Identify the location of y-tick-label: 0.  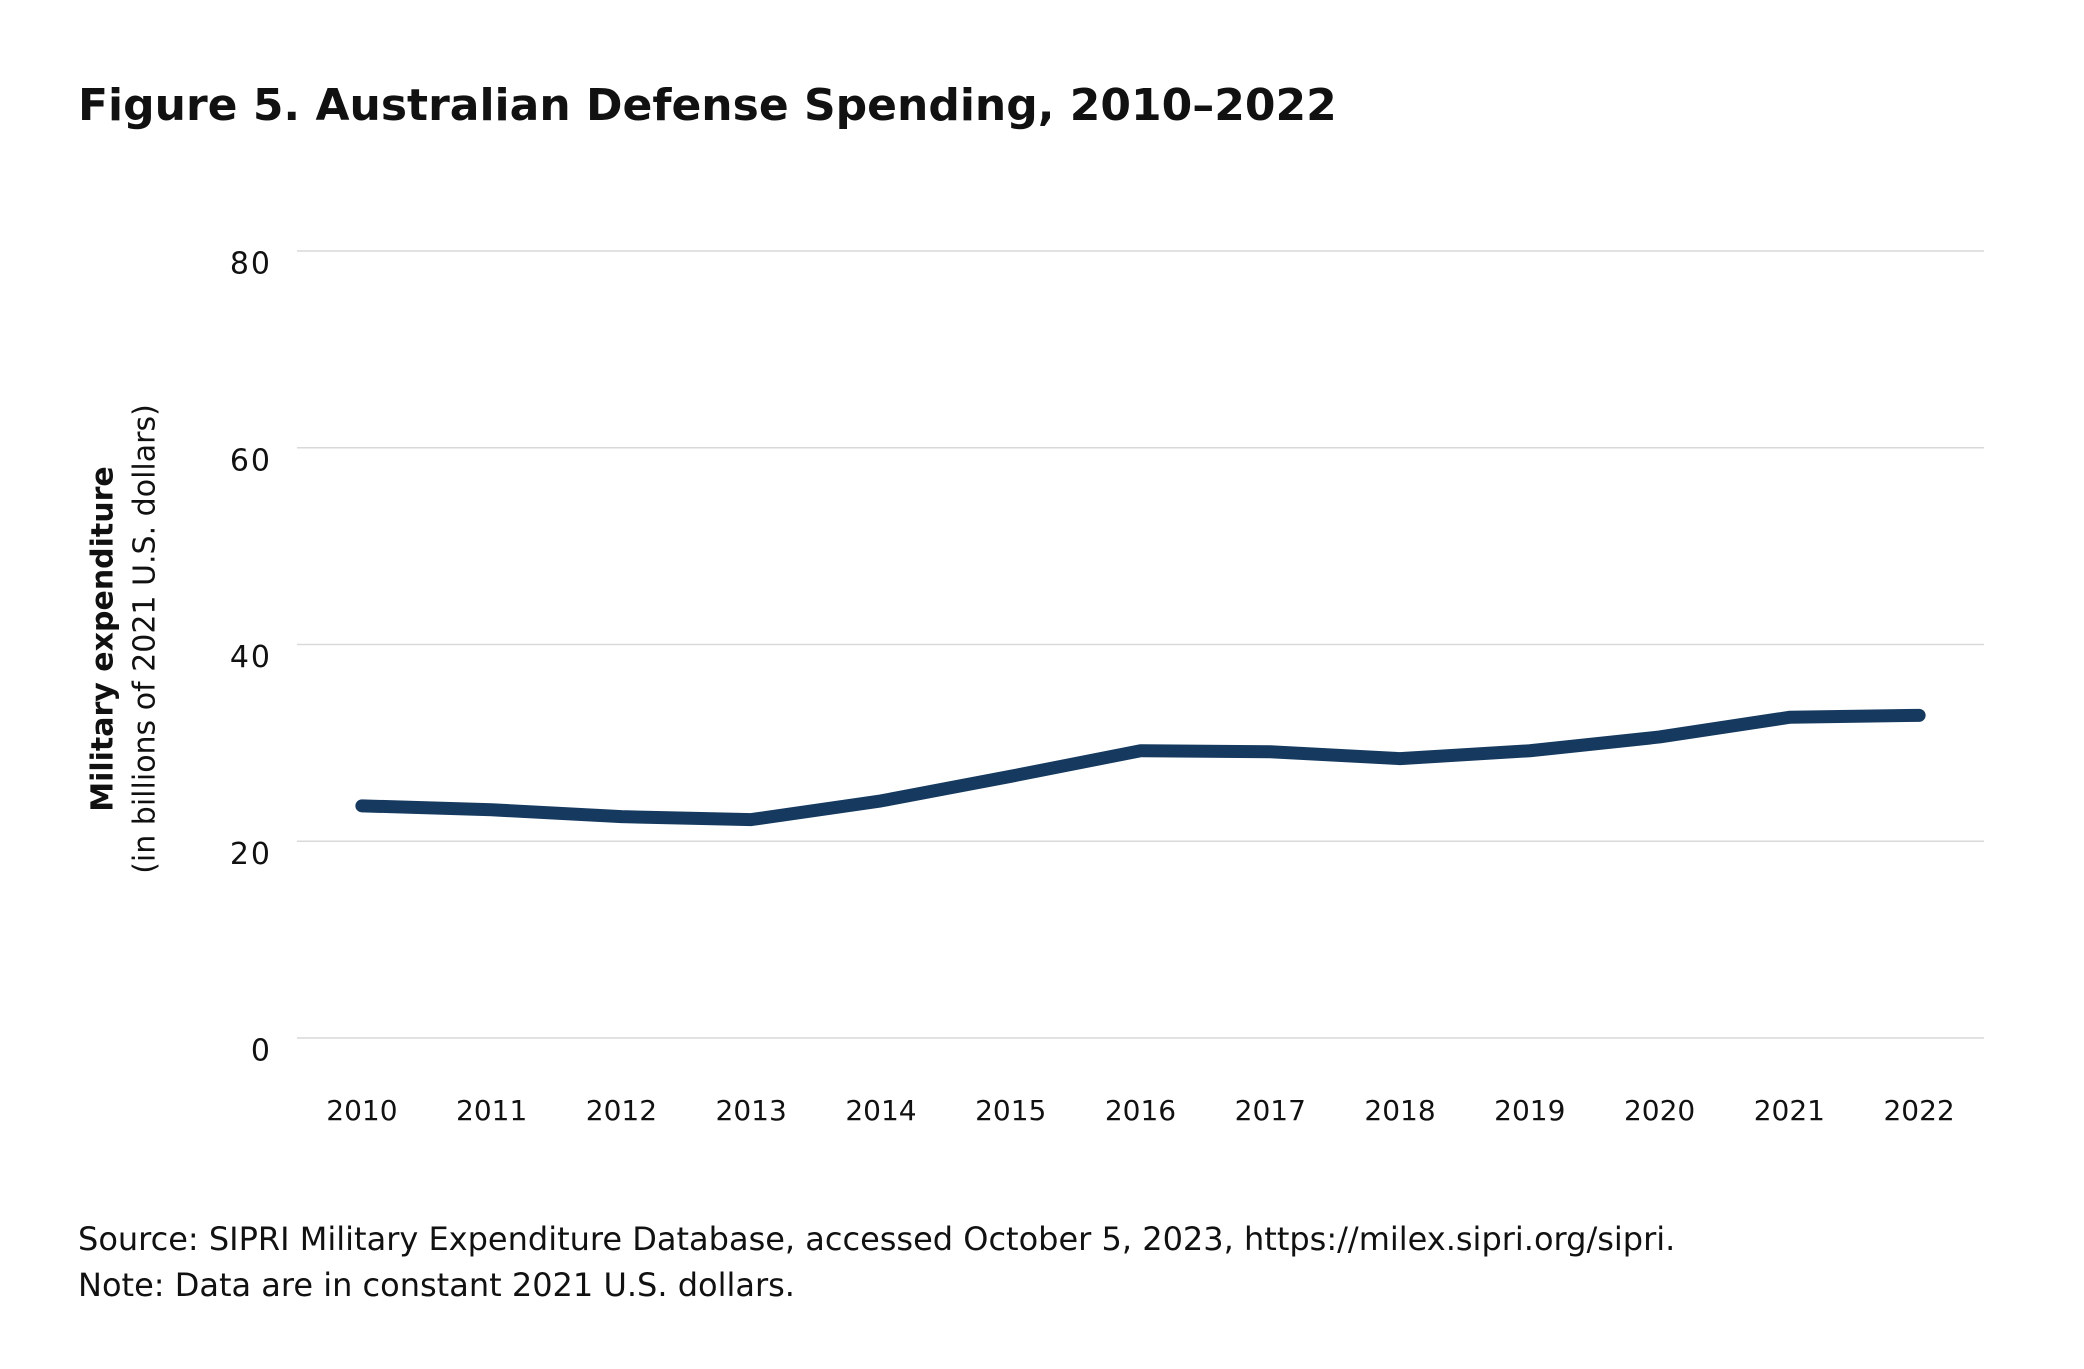
(261, 1051).